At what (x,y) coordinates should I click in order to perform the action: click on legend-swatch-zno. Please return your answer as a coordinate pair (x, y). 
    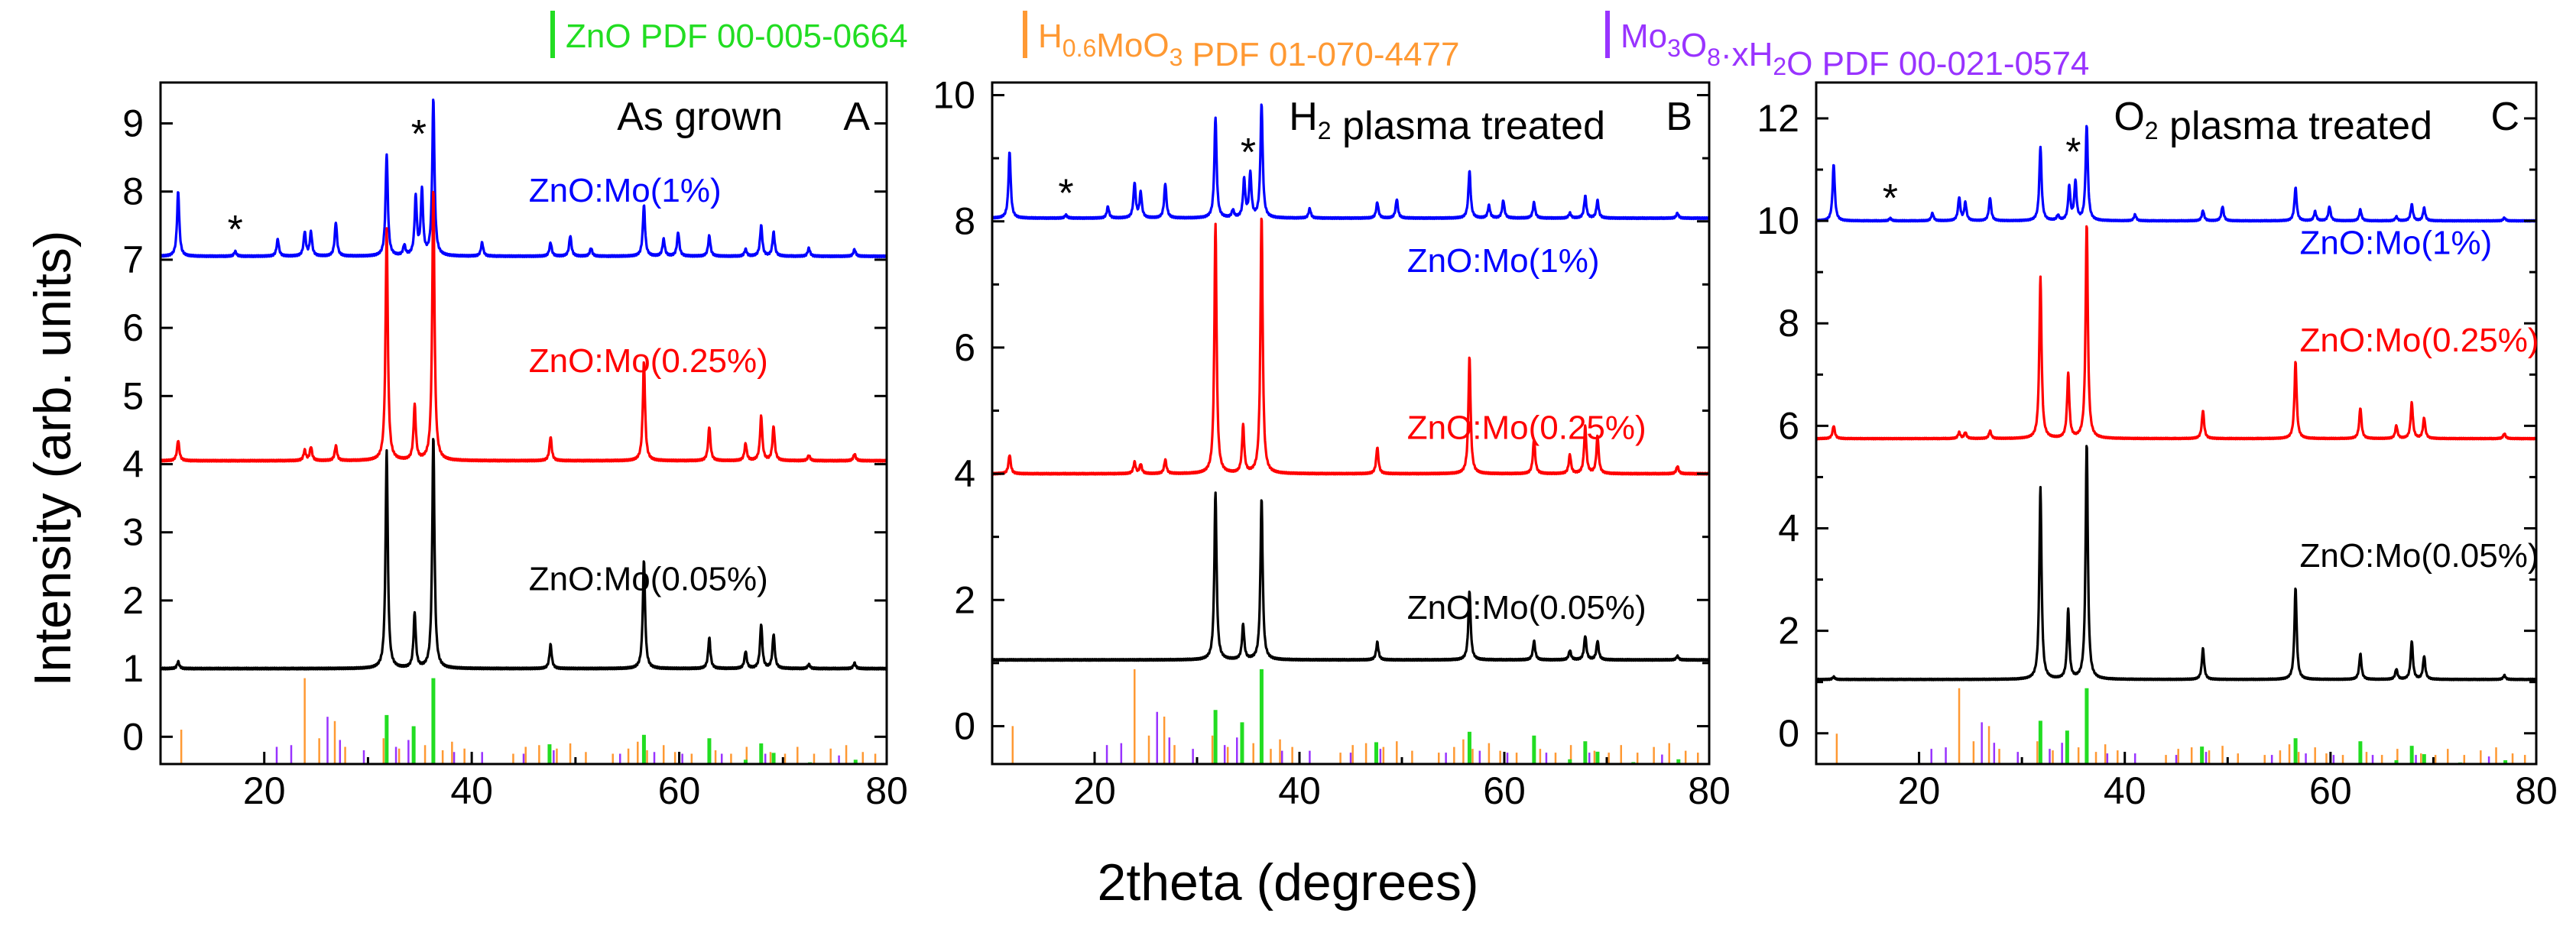
    Looking at the image, I should click on (552, 34).